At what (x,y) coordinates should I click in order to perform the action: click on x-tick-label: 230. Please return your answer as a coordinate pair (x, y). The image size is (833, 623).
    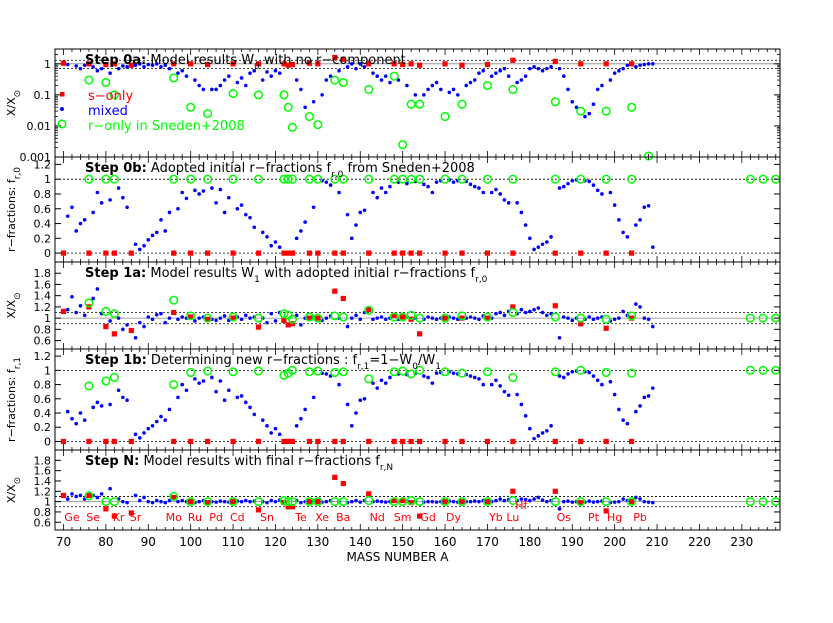
    Looking at the image, I should click on (741, 542).